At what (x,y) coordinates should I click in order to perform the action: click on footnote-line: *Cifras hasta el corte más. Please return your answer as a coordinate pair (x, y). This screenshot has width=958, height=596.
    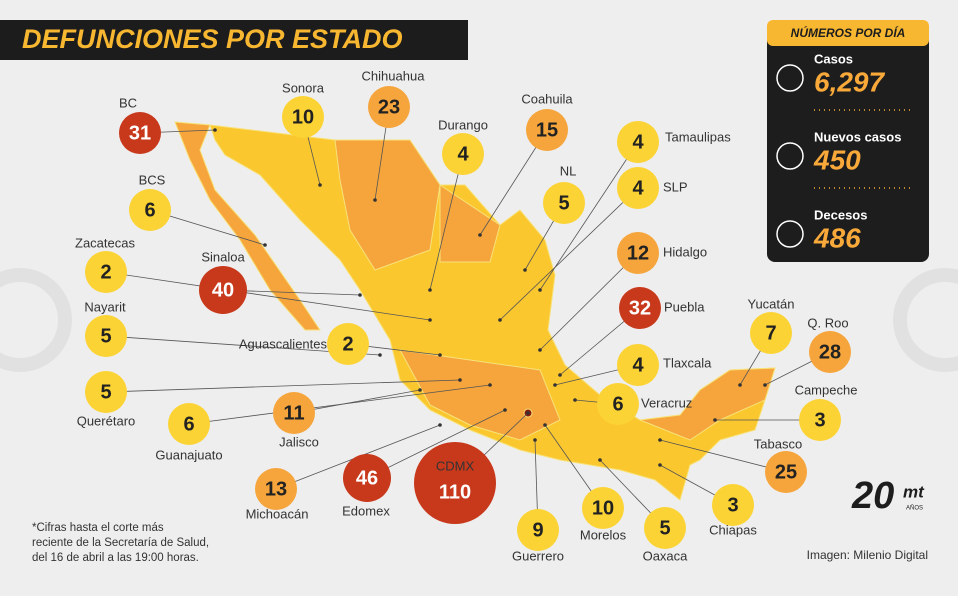
    Looking at the image, I should click on (98, 528).